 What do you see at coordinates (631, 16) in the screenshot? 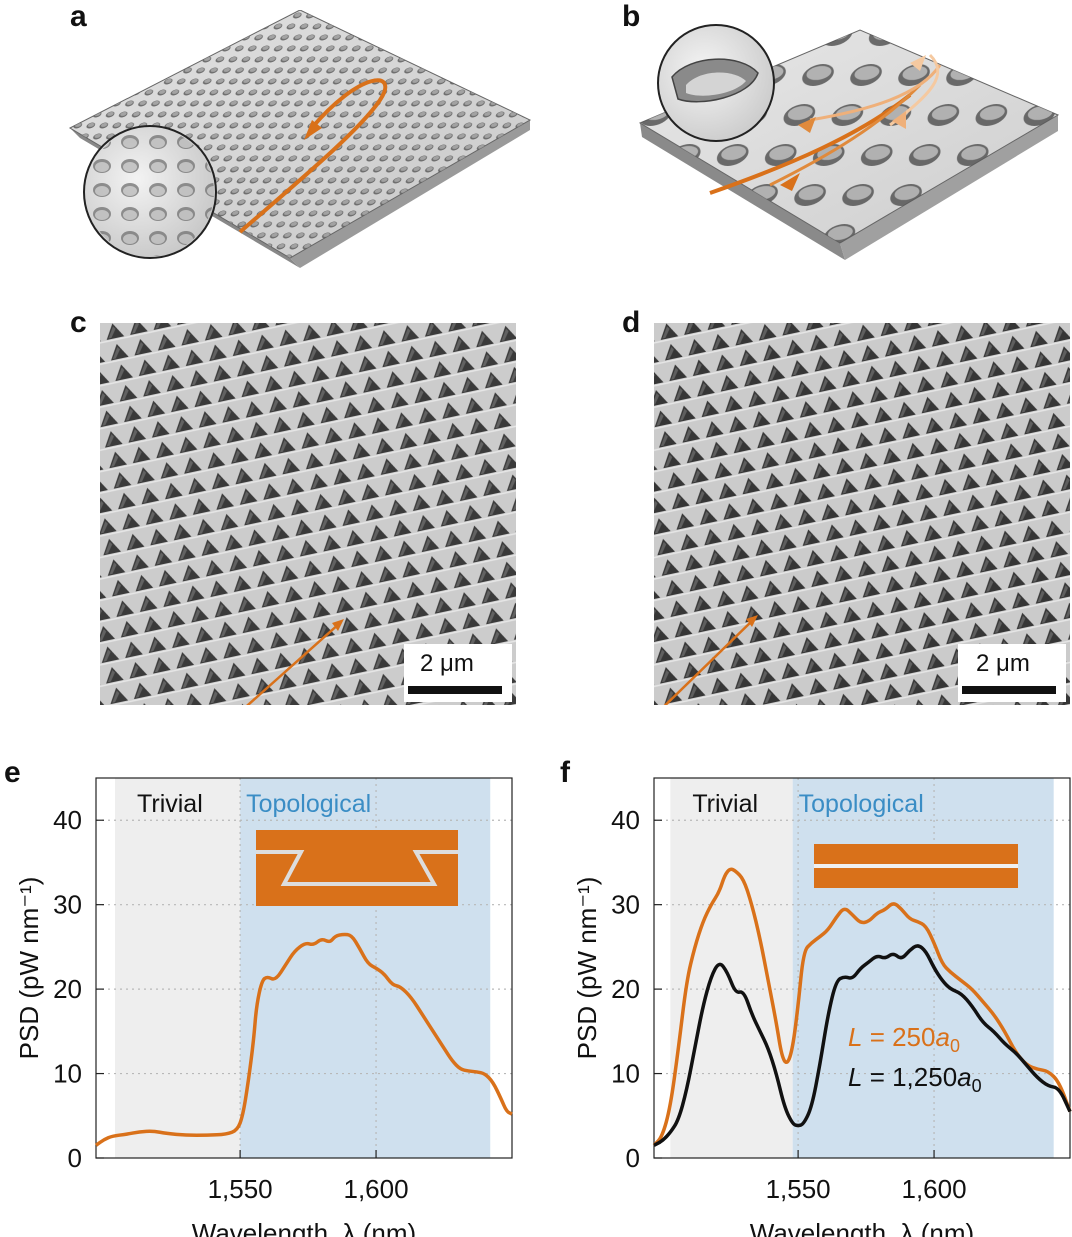
I see `panel-letter-b: b` at bounding box center [631, 16].